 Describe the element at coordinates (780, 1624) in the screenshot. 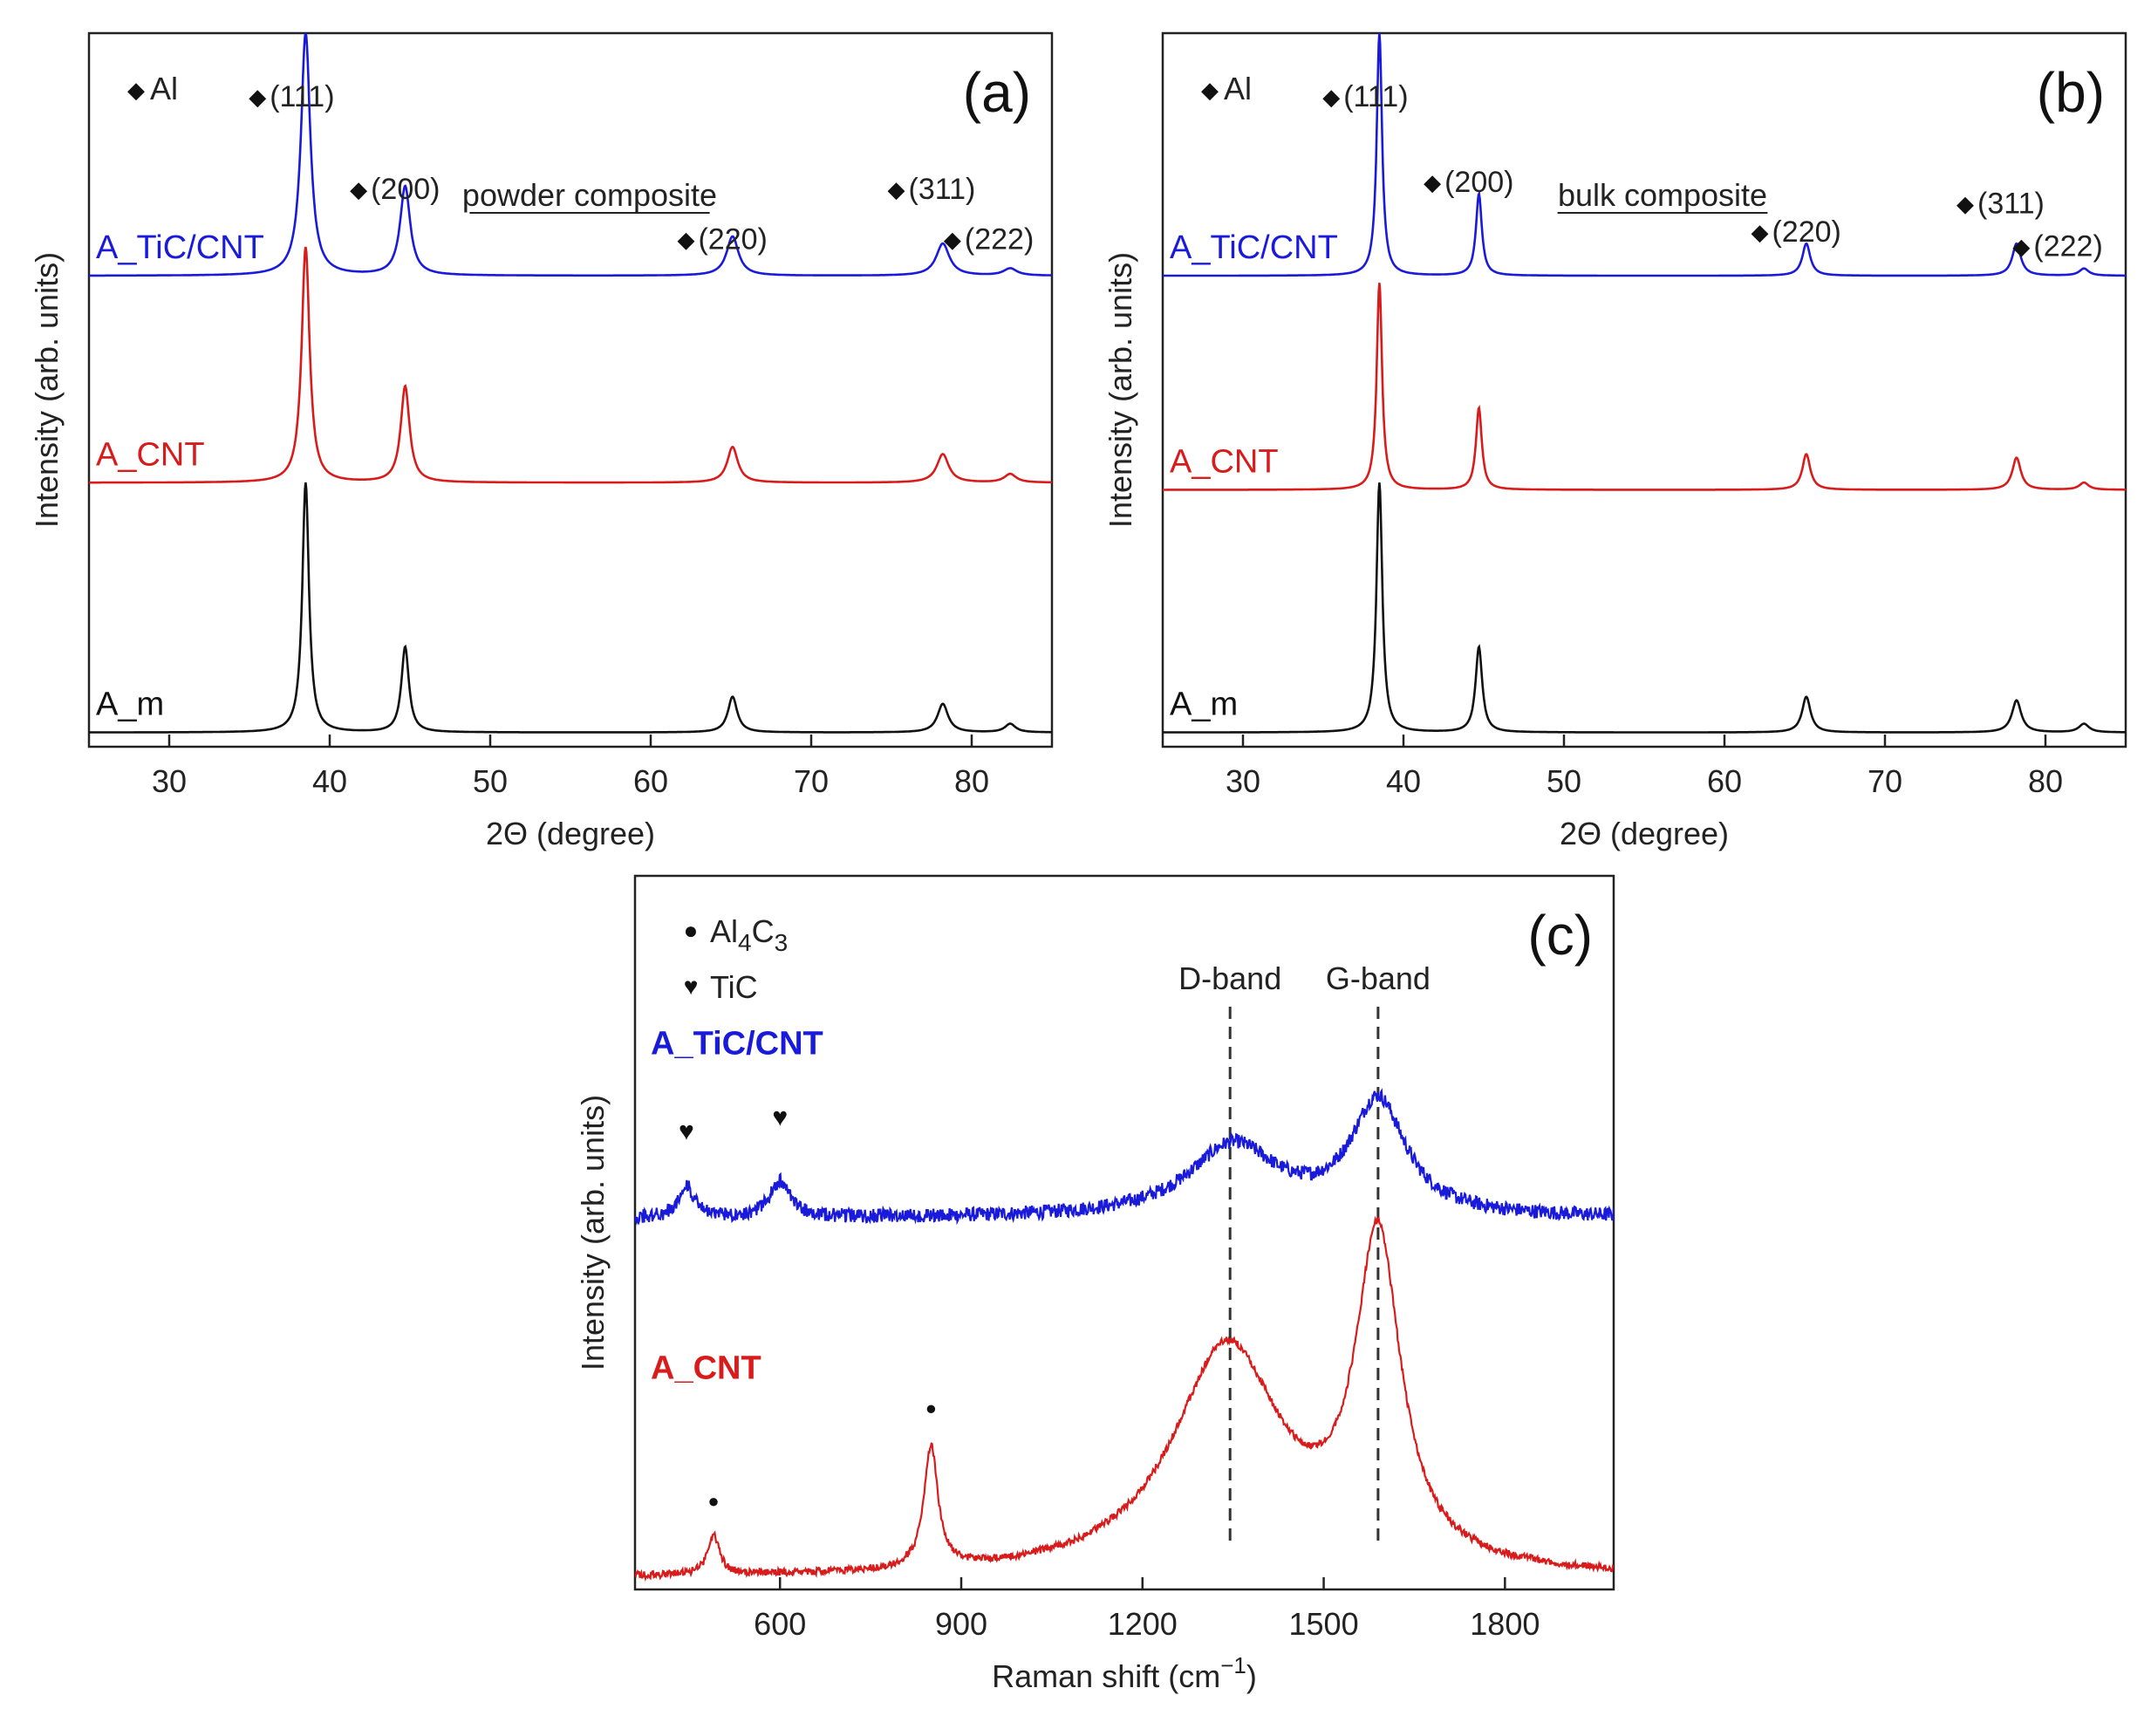

I see `x-tick-label: 600` at that location.